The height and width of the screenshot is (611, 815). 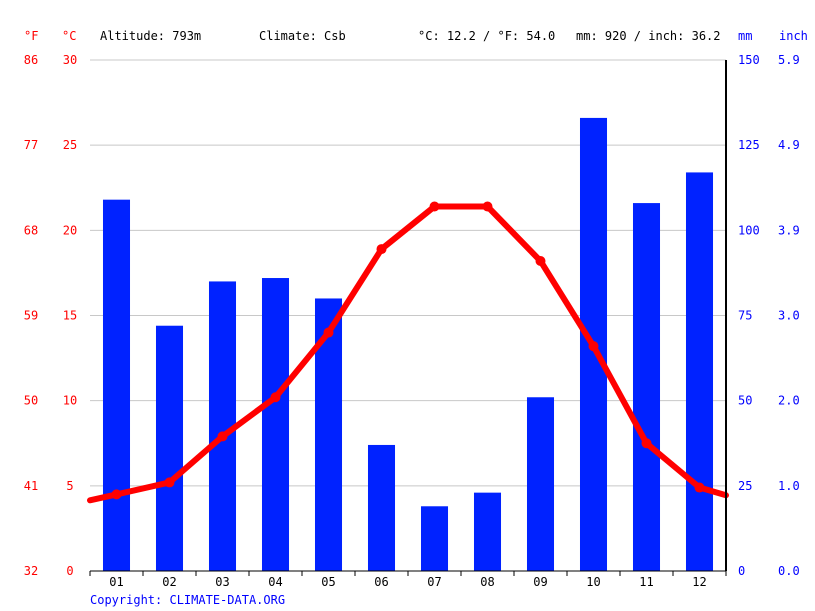 What do you see at coordinates (593, 582) in the screenshot?
I see `x-tick-label: 10` at bounding box center [593, 582].